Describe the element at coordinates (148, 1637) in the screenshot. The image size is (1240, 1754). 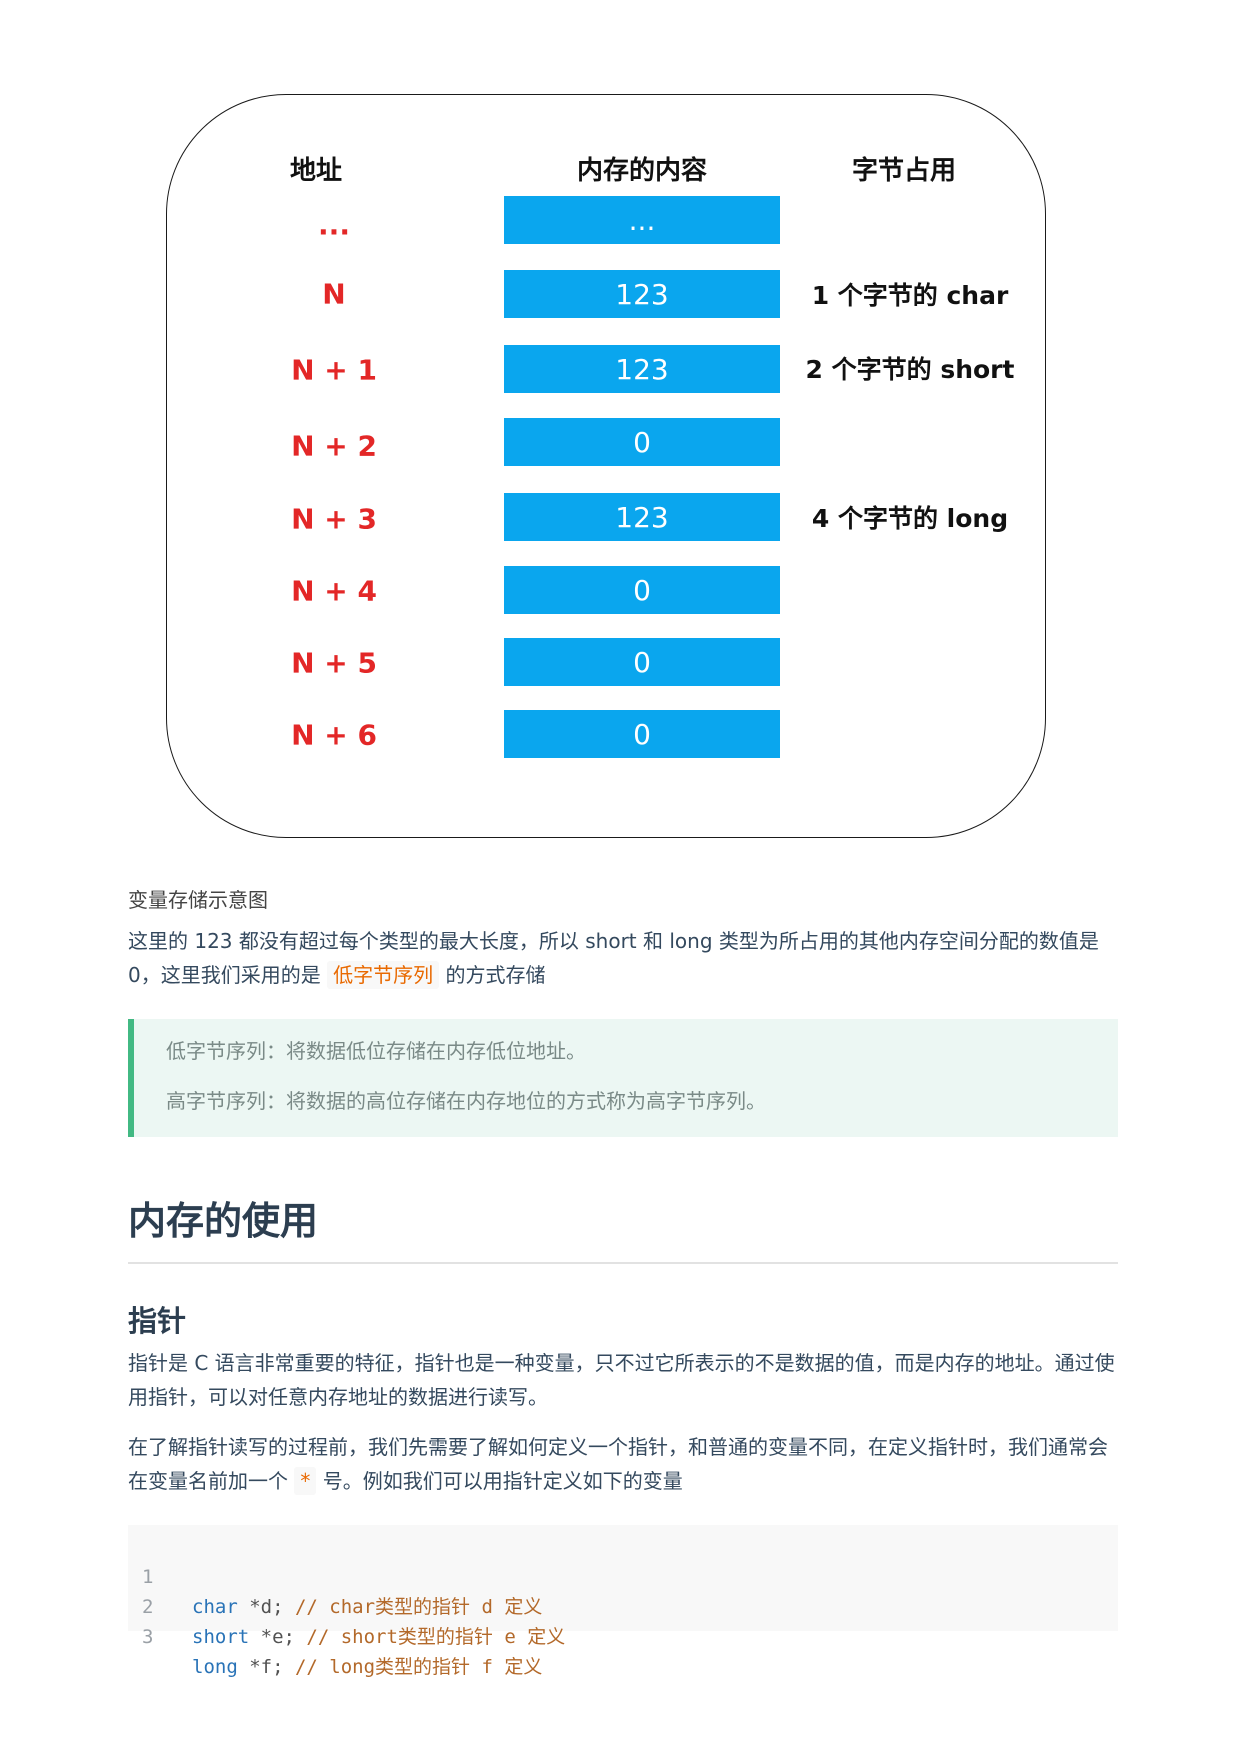
I see `line-number: 3` at that location.